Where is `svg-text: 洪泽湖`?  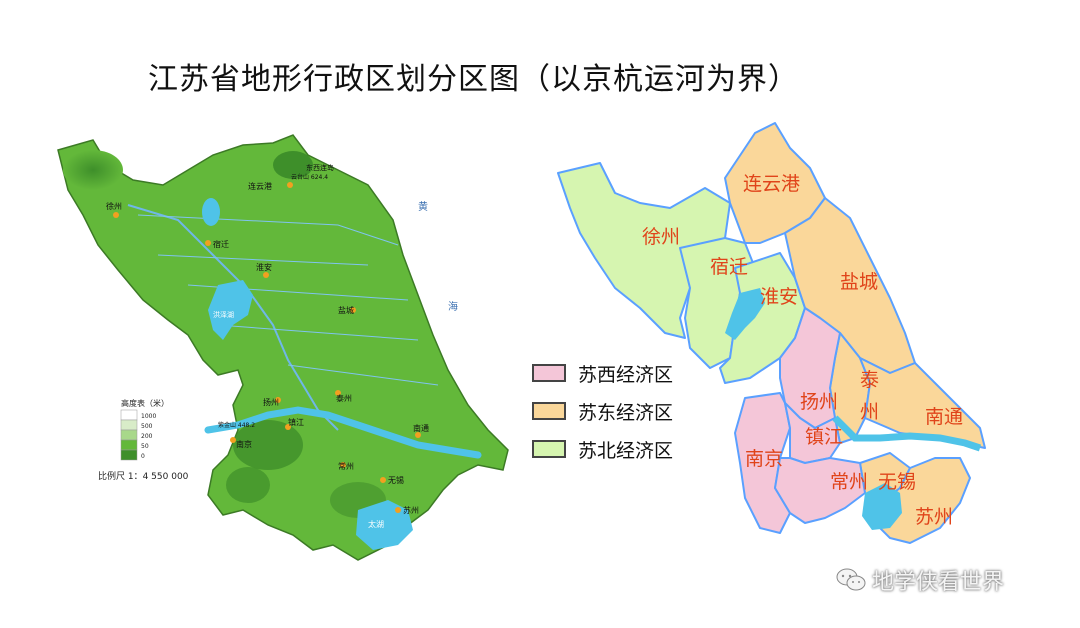
svg-text: 洪泽湖 is located at coordinates (223, 314).